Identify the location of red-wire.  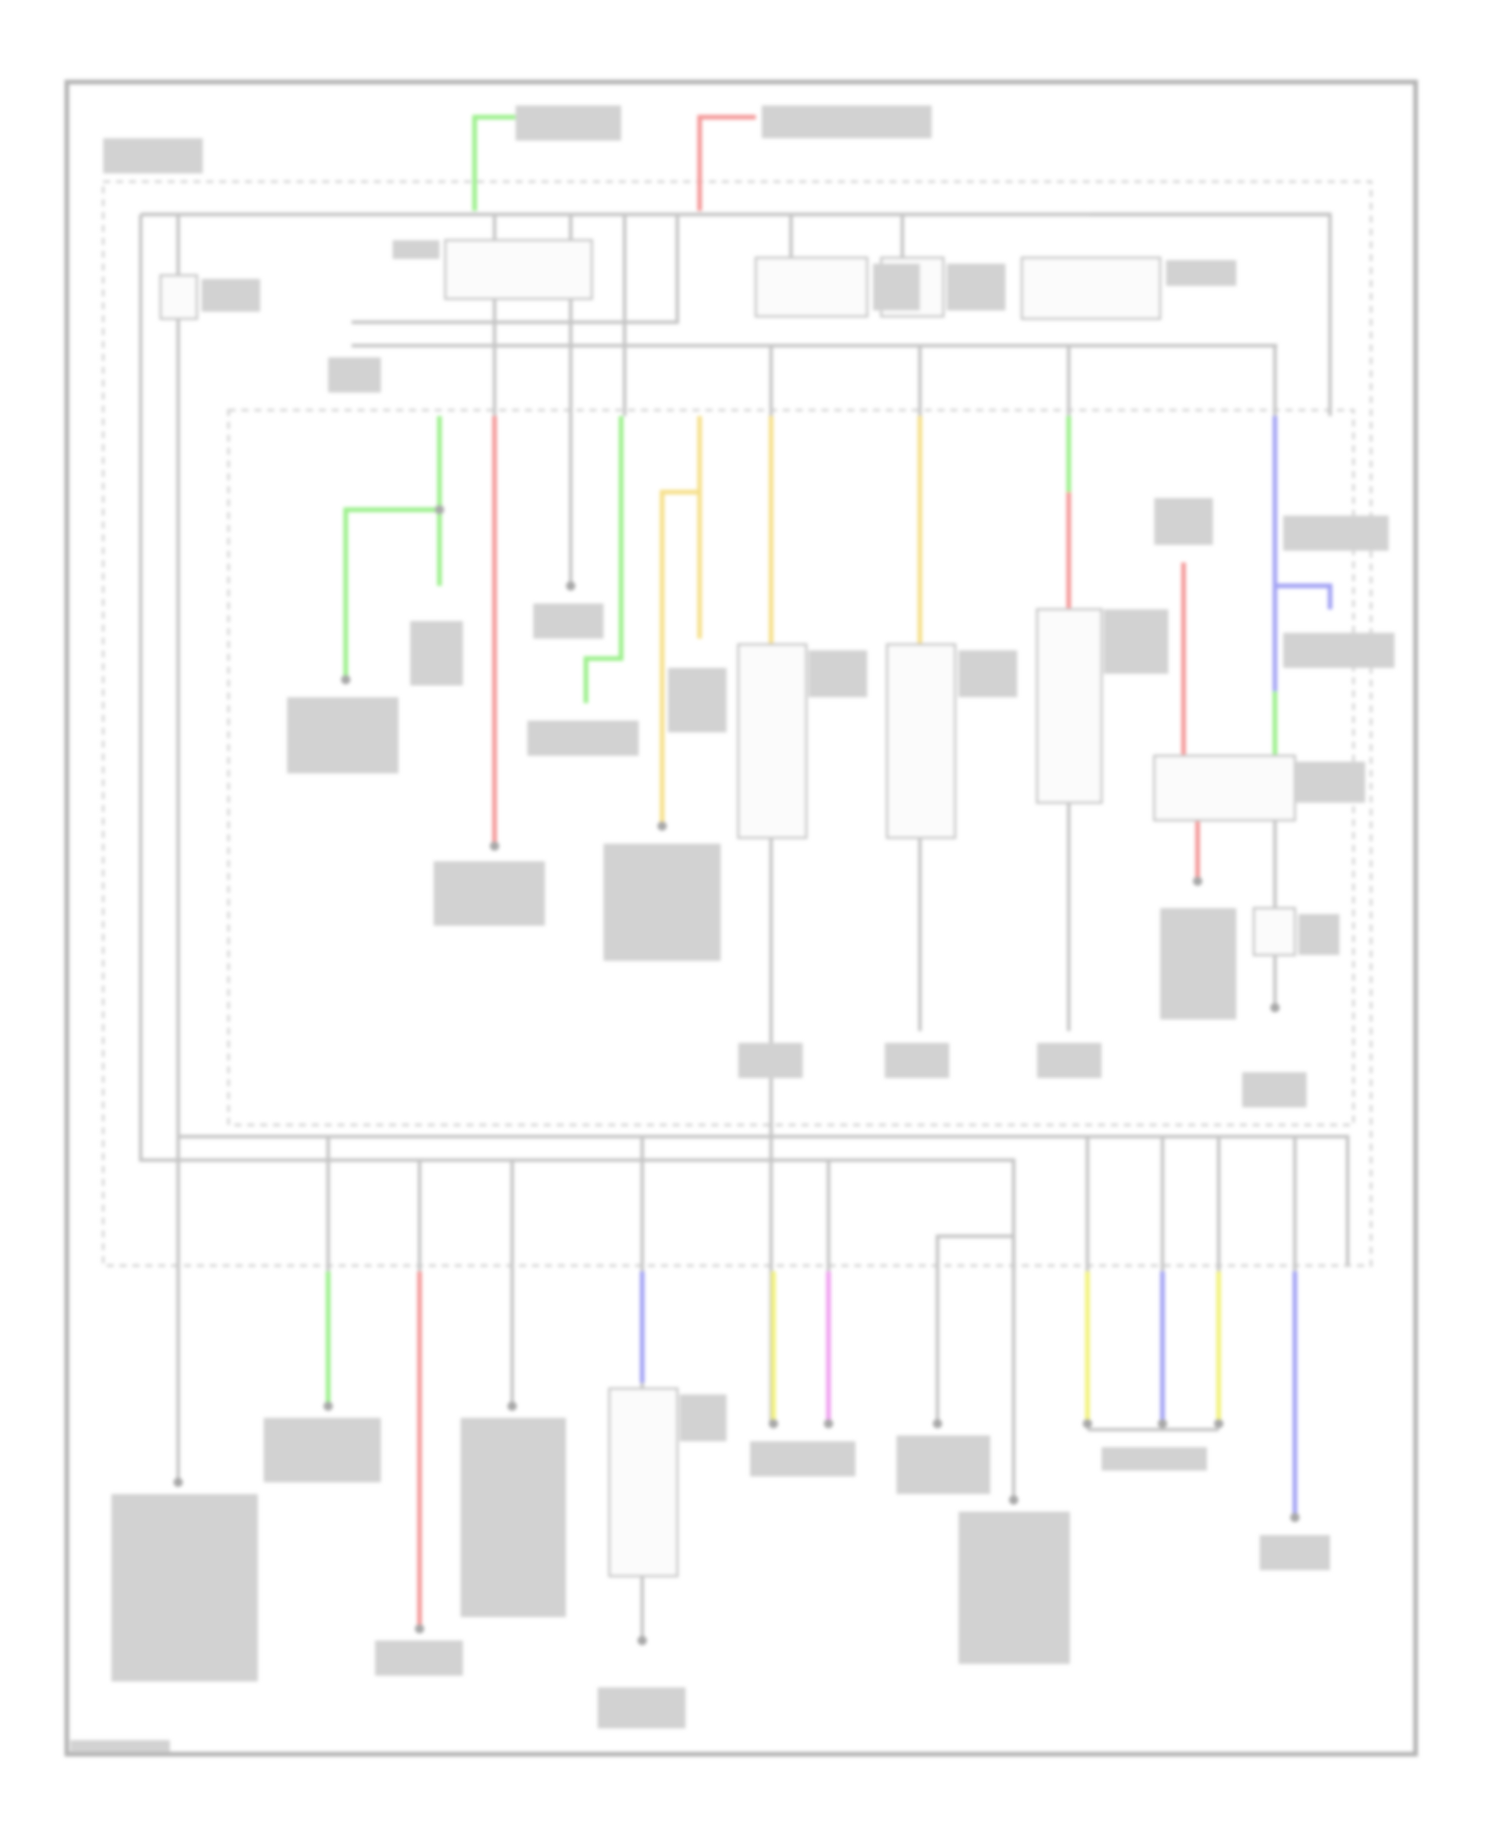
(726, 162).